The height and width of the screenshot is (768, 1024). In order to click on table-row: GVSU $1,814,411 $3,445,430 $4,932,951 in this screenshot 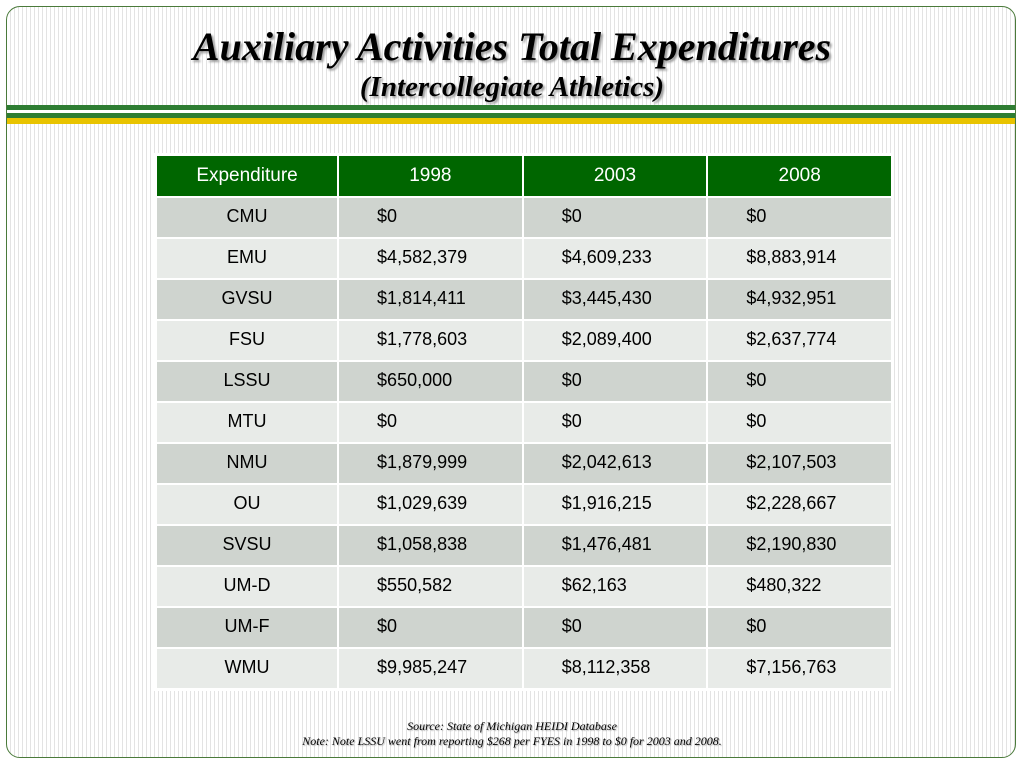, I will do `click(523, 299)`.